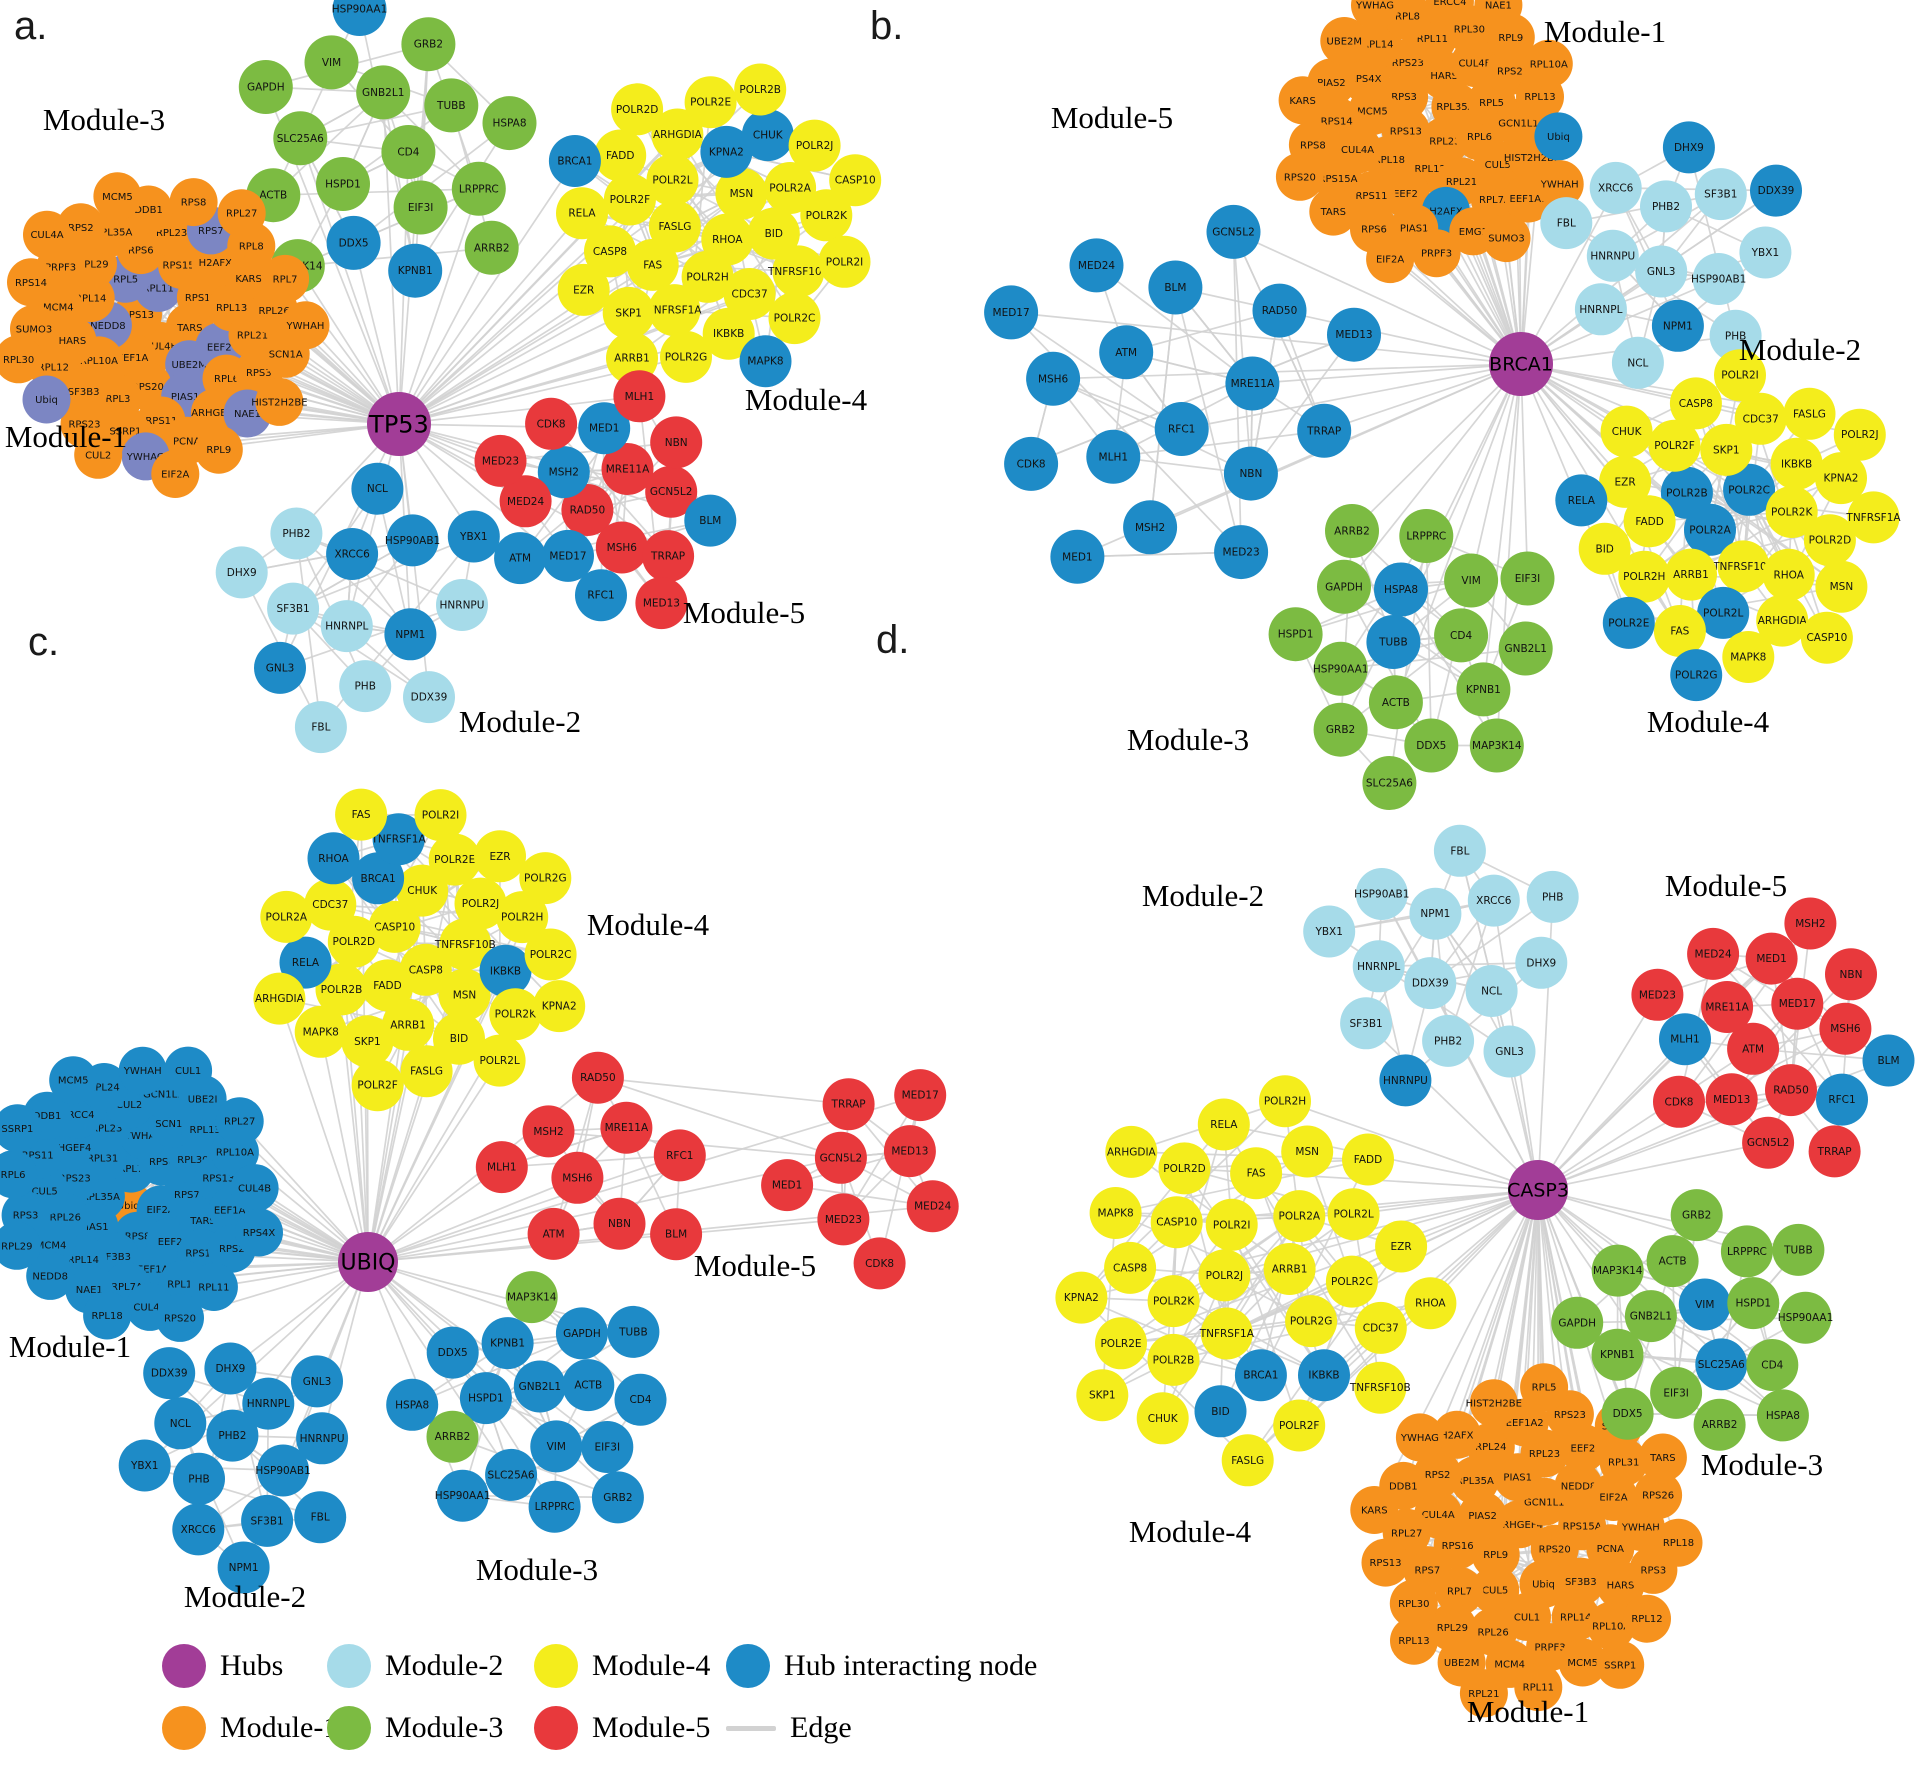 Image resolution: width=1923 pixels, height=1775 pixels. I want to click on node-ACTB: ACTB, so click(1672, 1261).